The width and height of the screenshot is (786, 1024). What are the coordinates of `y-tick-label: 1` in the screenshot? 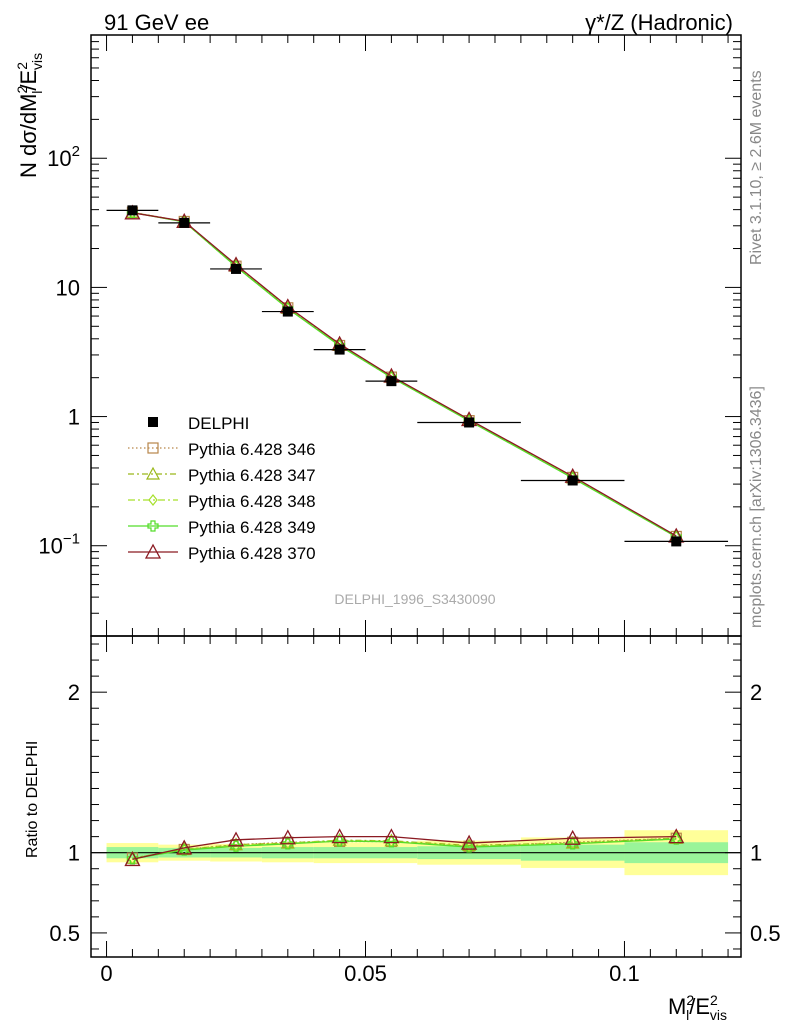 It's located at (74, 417).